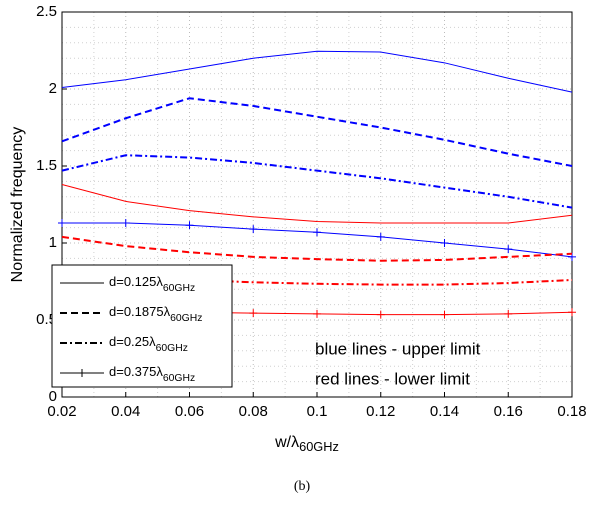 The height and width of the screenshot is (505, 592). I want to click on legend-box, so click(142, 326).